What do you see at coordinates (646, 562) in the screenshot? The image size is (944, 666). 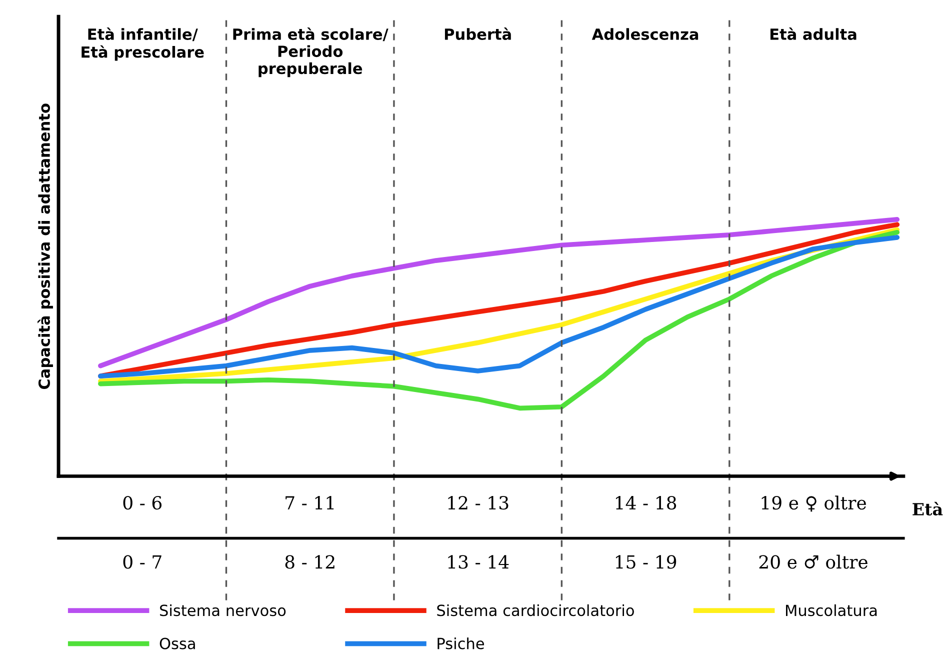 I see `text: 15 - 19` at bounding box center [646, 562].